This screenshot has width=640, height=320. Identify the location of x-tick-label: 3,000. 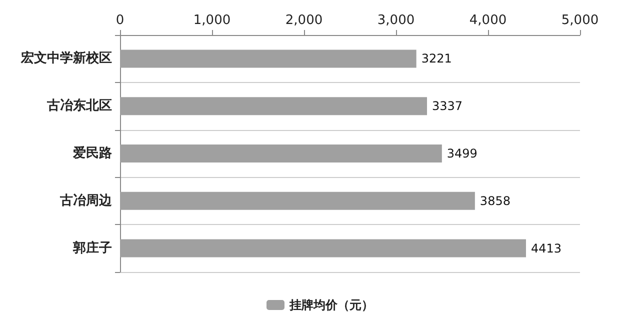
(396, 20).